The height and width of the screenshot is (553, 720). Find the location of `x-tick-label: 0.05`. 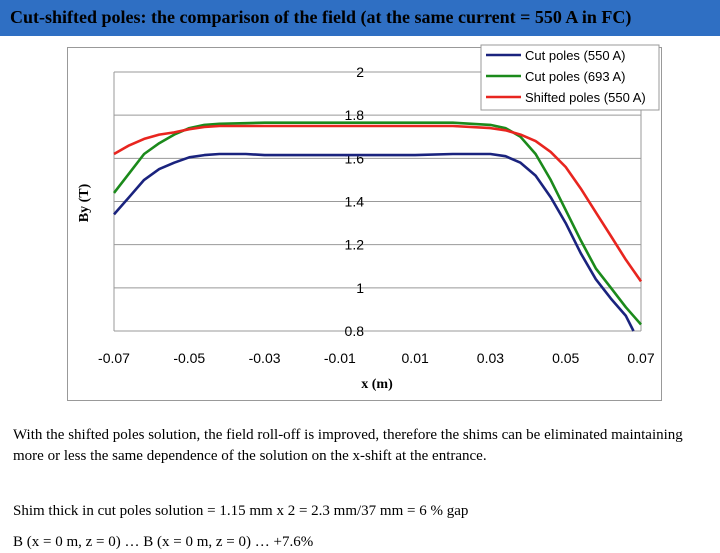

x-tick-label: 0.05 is located at coordinates (565, 358).